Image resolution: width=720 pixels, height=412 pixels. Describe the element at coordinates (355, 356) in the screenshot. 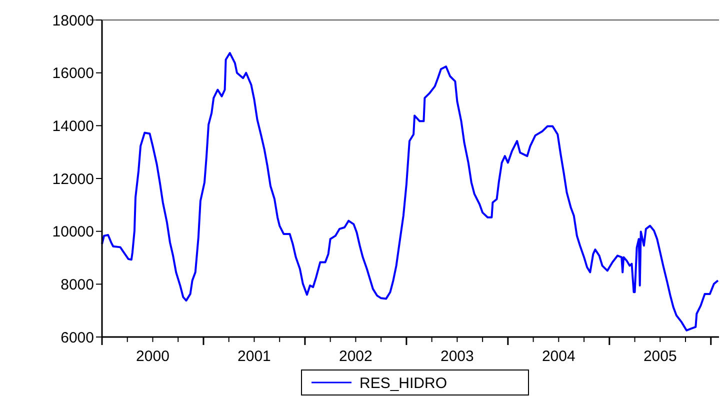

I see `x-tick-label: 2002` at that location.